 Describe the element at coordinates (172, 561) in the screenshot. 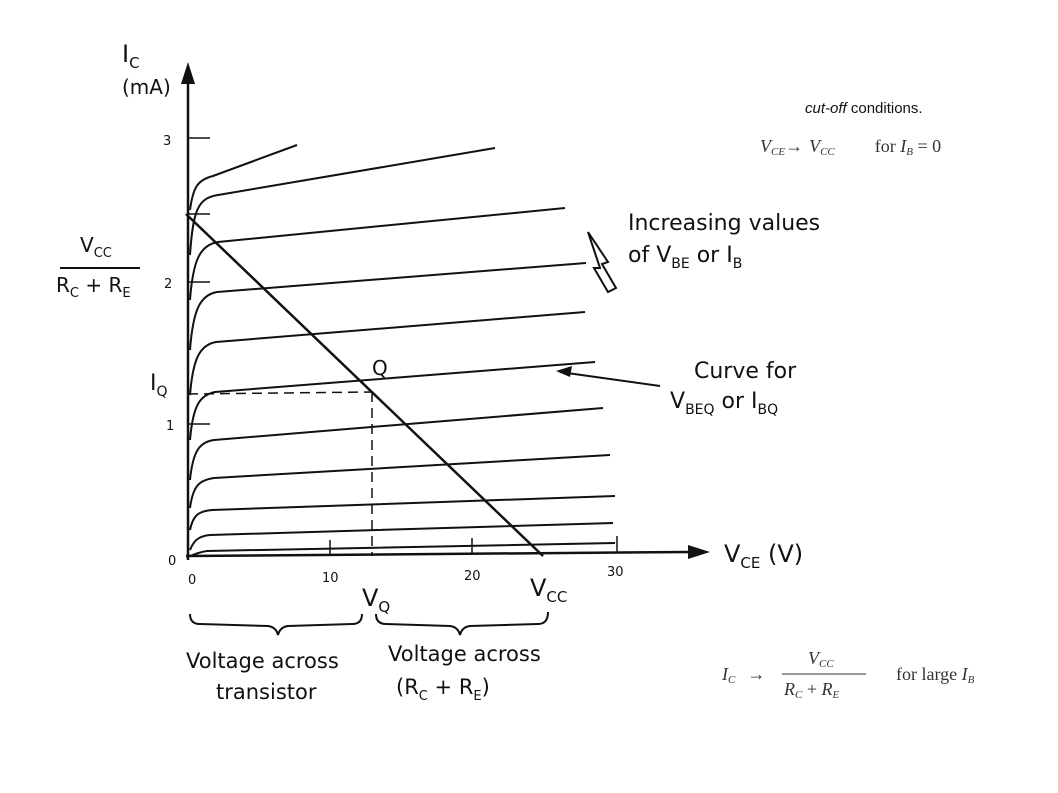

I see `y-tick-label-0: 0` at that location.